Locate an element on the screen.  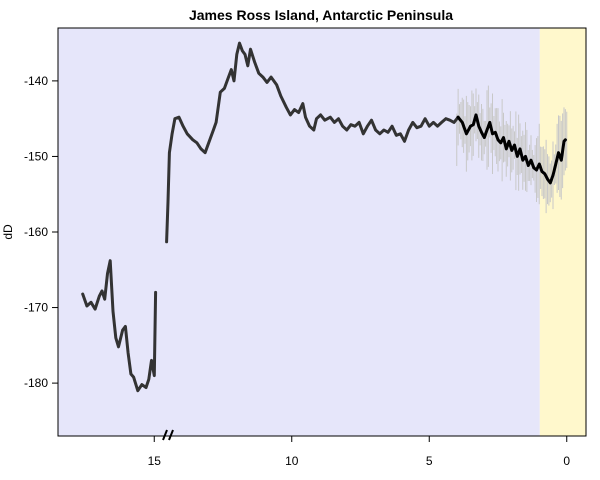
x-tick-label: 5 is located at coordinates (429, 461).